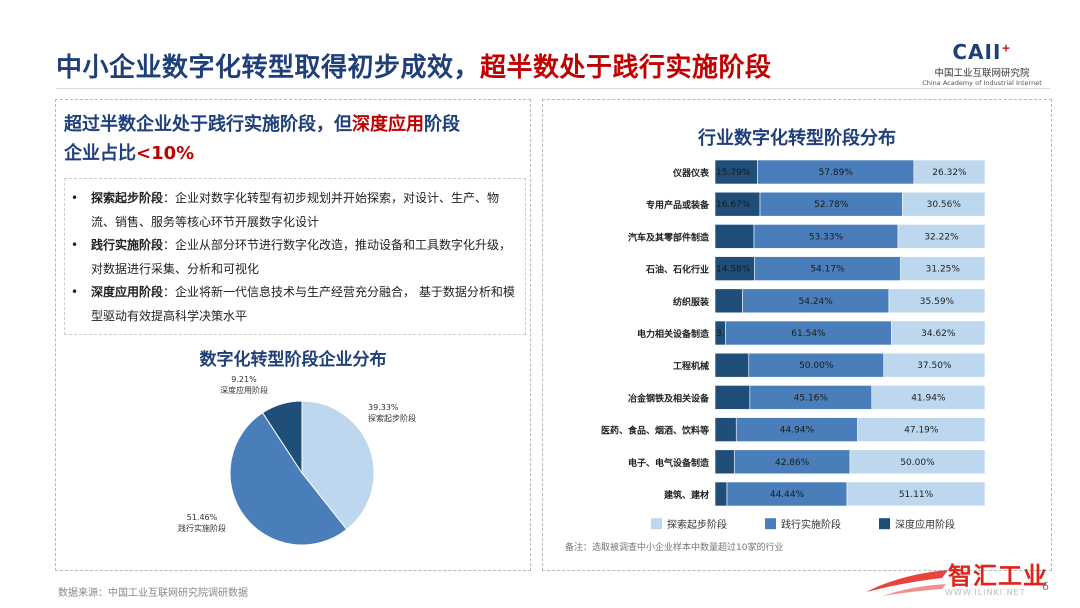 This screenshot has width=1080, height=608. What do you see at coordinates (697, 524) in the screenshot?
I see `legend-label: 探索起步阶段` at bounding box center [697, 524].